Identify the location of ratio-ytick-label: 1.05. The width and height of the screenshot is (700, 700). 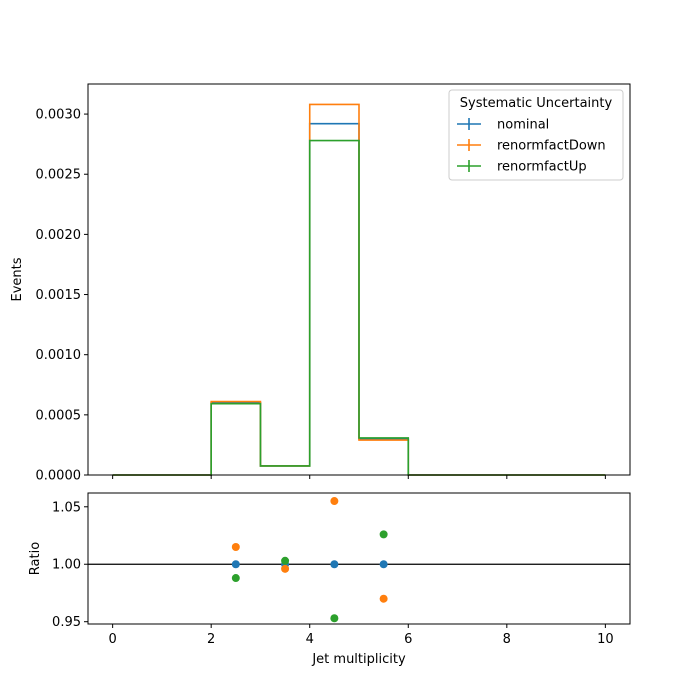
(66, 507).